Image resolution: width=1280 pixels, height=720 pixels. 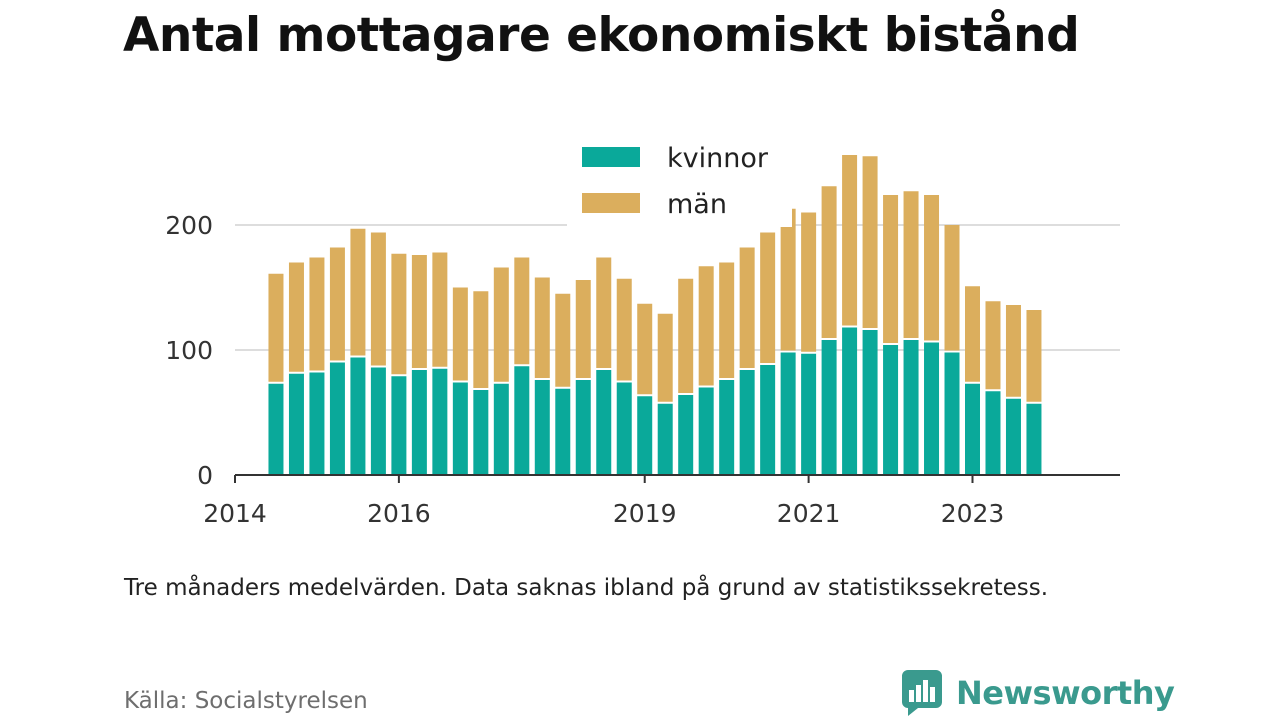 I want to click on brand-name: Newsworthy, so click(x=1065, y=693).